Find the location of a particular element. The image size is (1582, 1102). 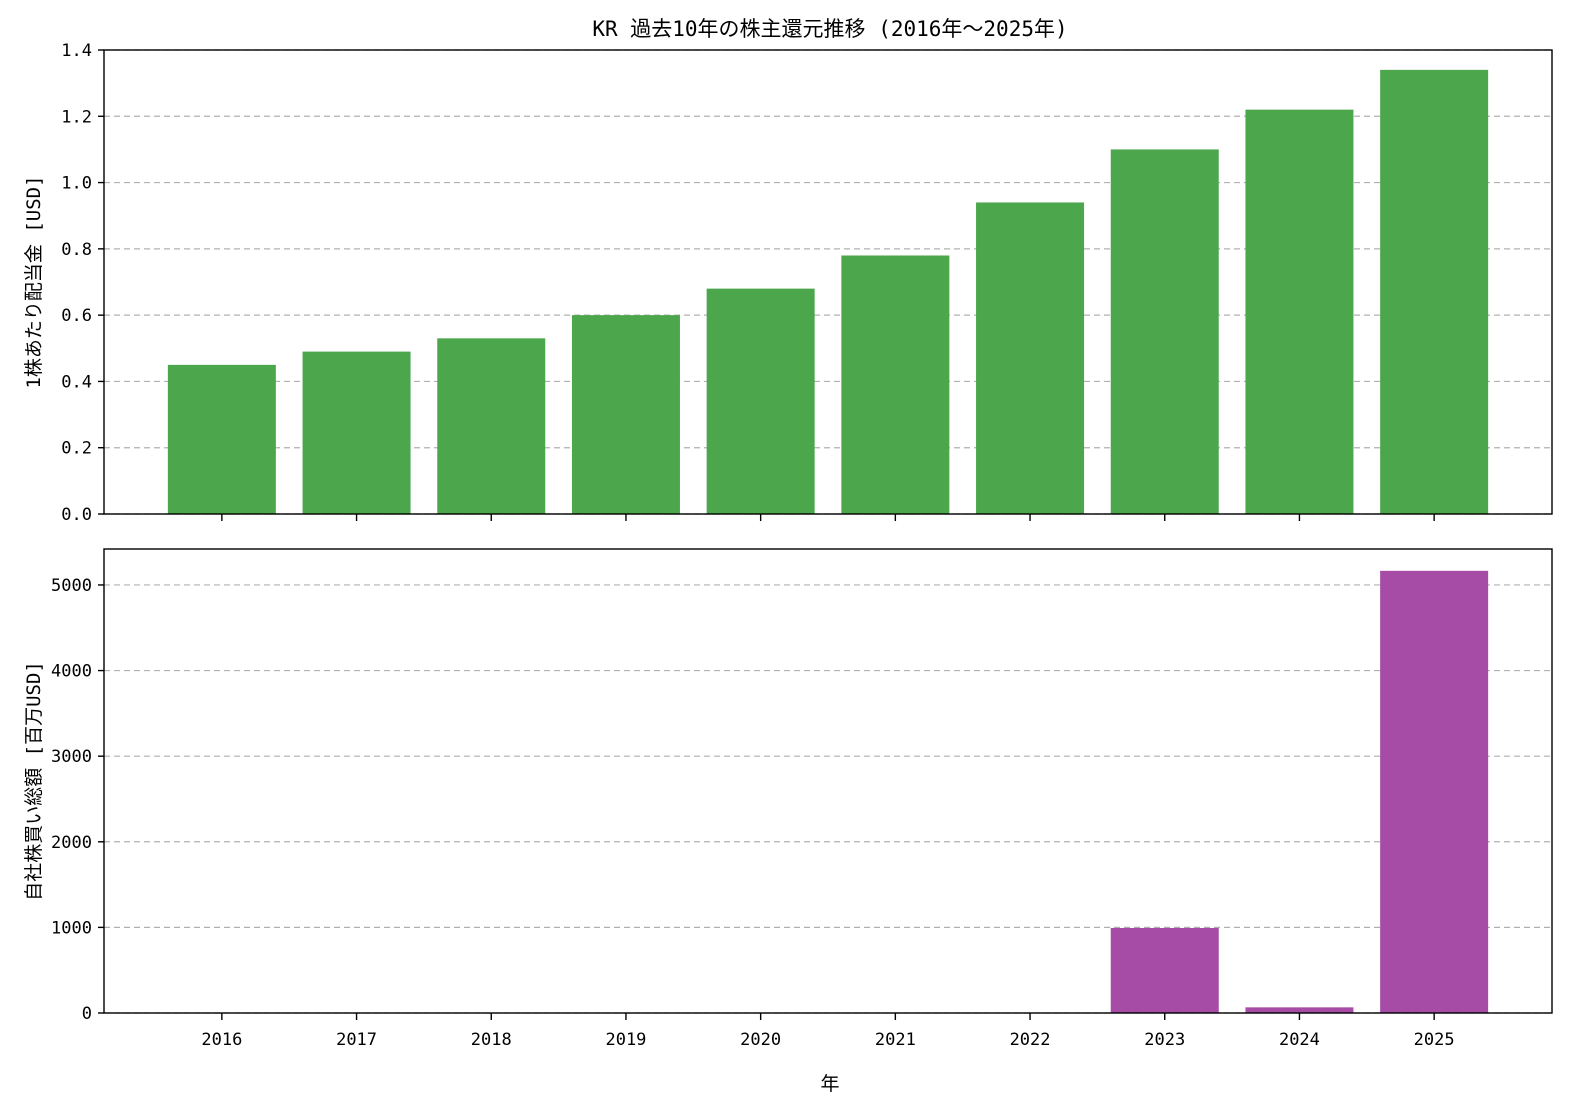

dividend-bar-2020 is located at coordinates (760, 401).